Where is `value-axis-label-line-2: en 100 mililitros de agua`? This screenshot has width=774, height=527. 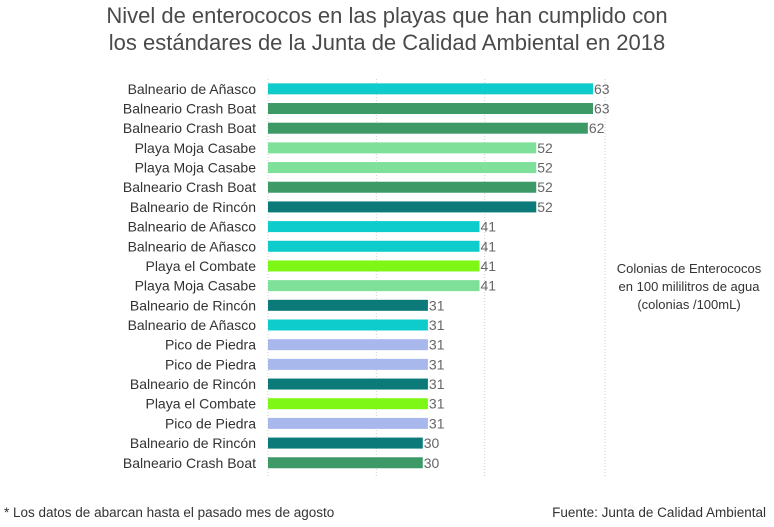
value-axis-label-line-2: en 100 mililitros de agua is located at coordinates (689, 286).